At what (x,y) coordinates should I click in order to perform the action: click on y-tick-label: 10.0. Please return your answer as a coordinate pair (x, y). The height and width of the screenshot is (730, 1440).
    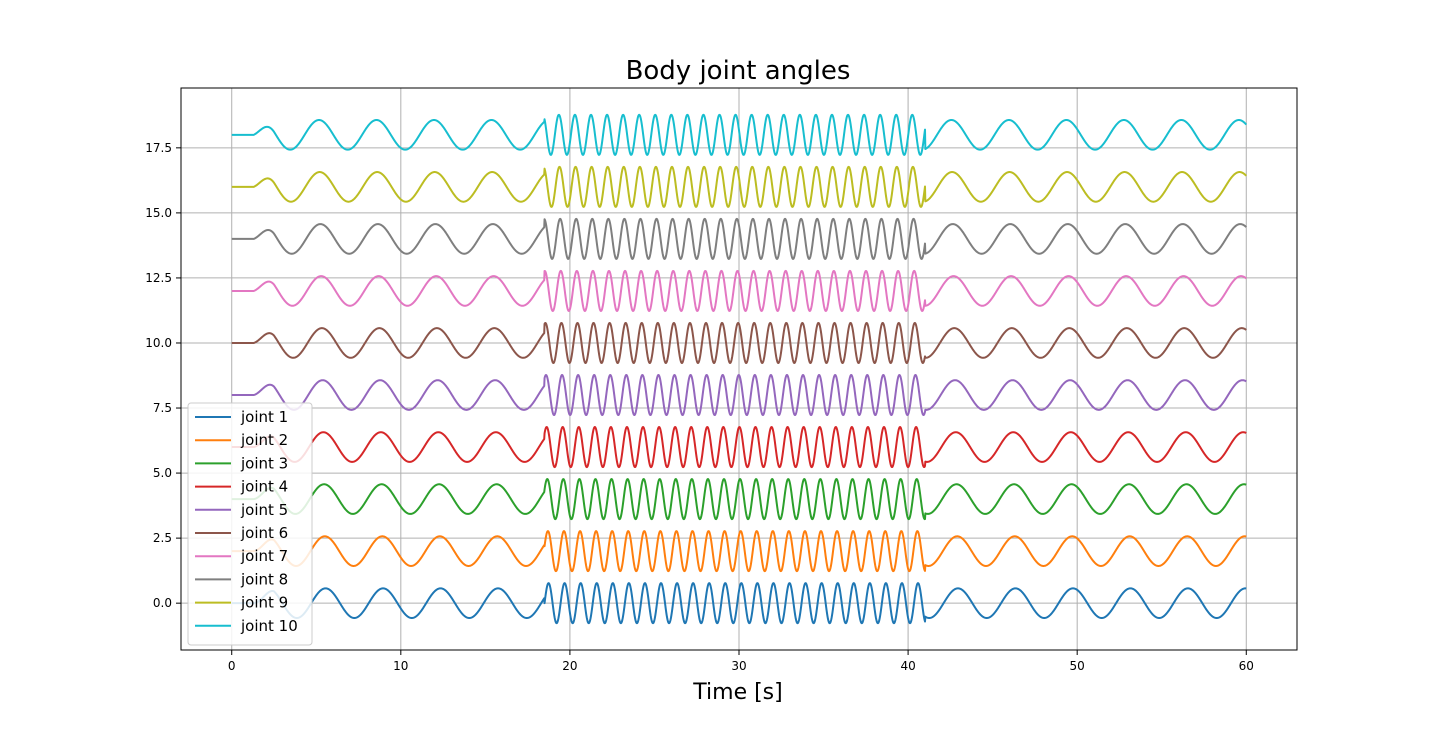
    Looking at the image, I should click on (158, 343).